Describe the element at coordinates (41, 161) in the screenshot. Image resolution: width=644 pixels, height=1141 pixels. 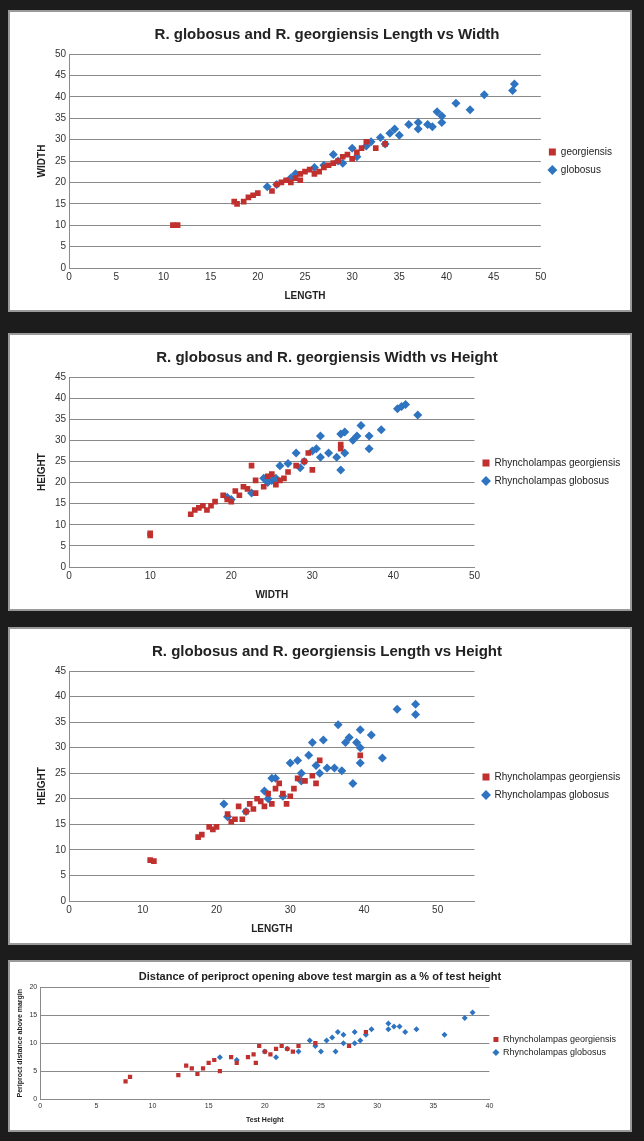
I see `y-axis-title: WIDTH` at that location.